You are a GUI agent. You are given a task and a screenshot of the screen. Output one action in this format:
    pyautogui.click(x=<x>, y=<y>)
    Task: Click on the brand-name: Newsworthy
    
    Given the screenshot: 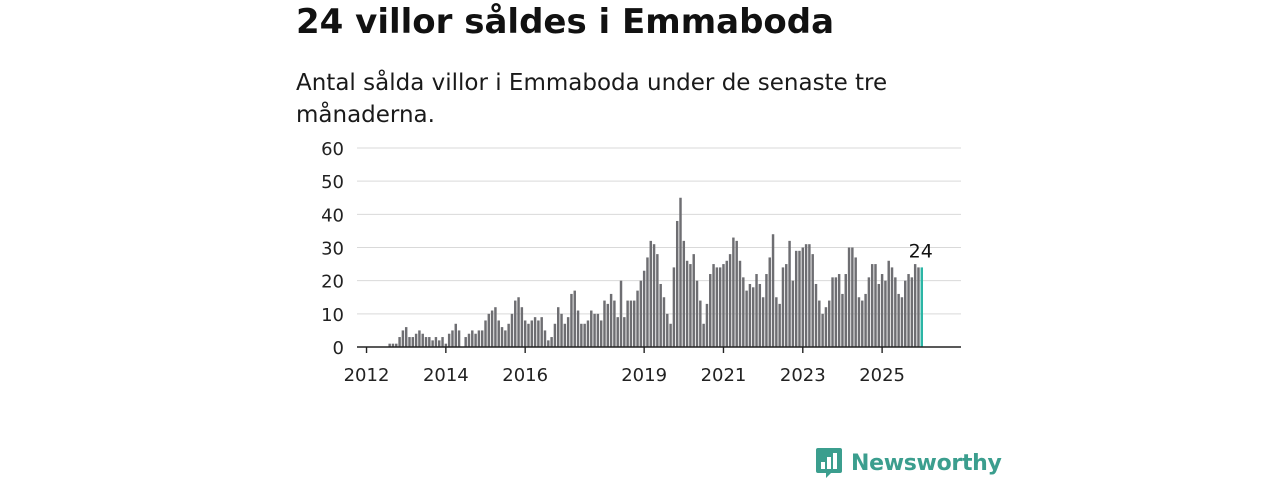 What is the action you would take?
    pyautogui.click(x=926, y=463)
    